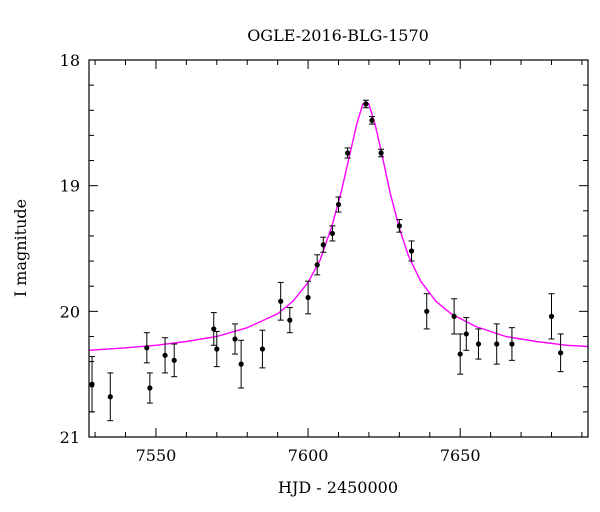 The height and width of the screenshot is (512, 600). Describe the element at coordinates (70, 437) in the screenshot. I see `y-tick-label: 21` at that location.